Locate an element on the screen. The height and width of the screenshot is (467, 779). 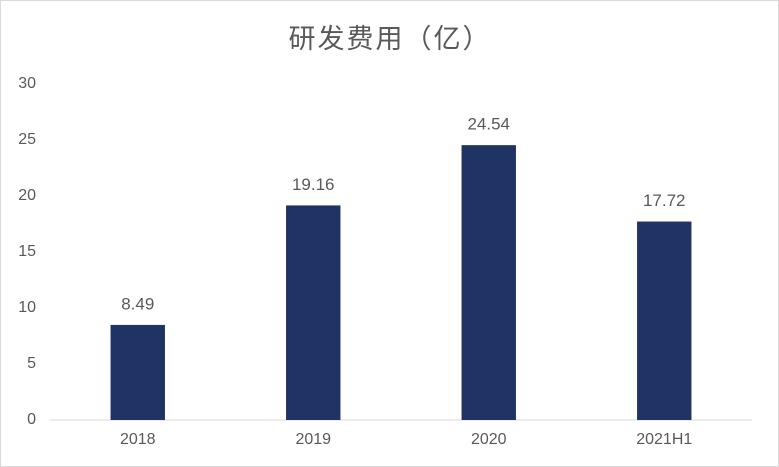
x-tick-label: 2021H1 is located at coordinates (664, 439).